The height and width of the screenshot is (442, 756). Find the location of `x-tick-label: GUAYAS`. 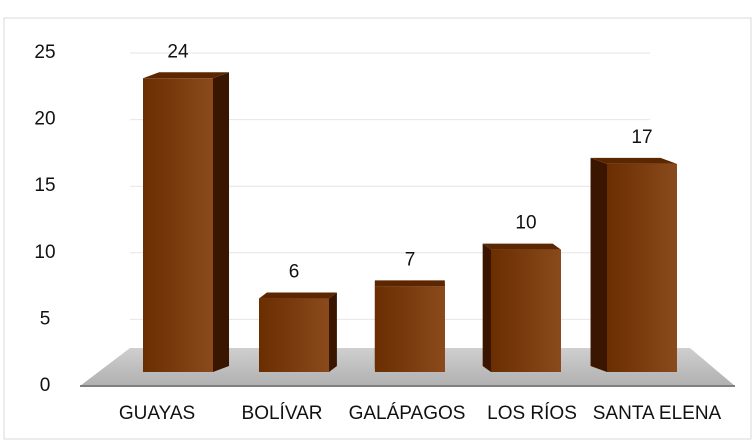

x-tick-label: GUAYAS is located at coordinates (157, 413).